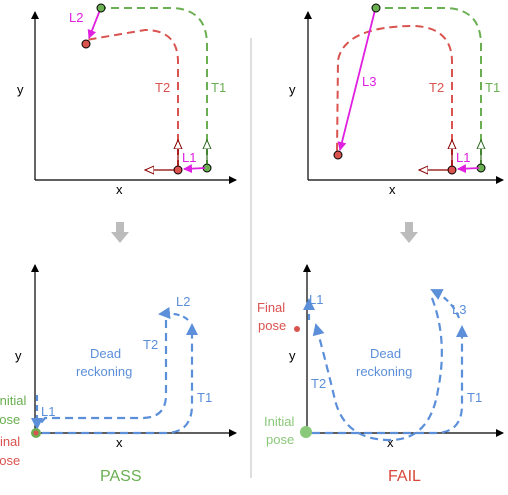  Describe the element at coordinates (120, 232) in the screenshot. I see `down-arrow-left` at that location.